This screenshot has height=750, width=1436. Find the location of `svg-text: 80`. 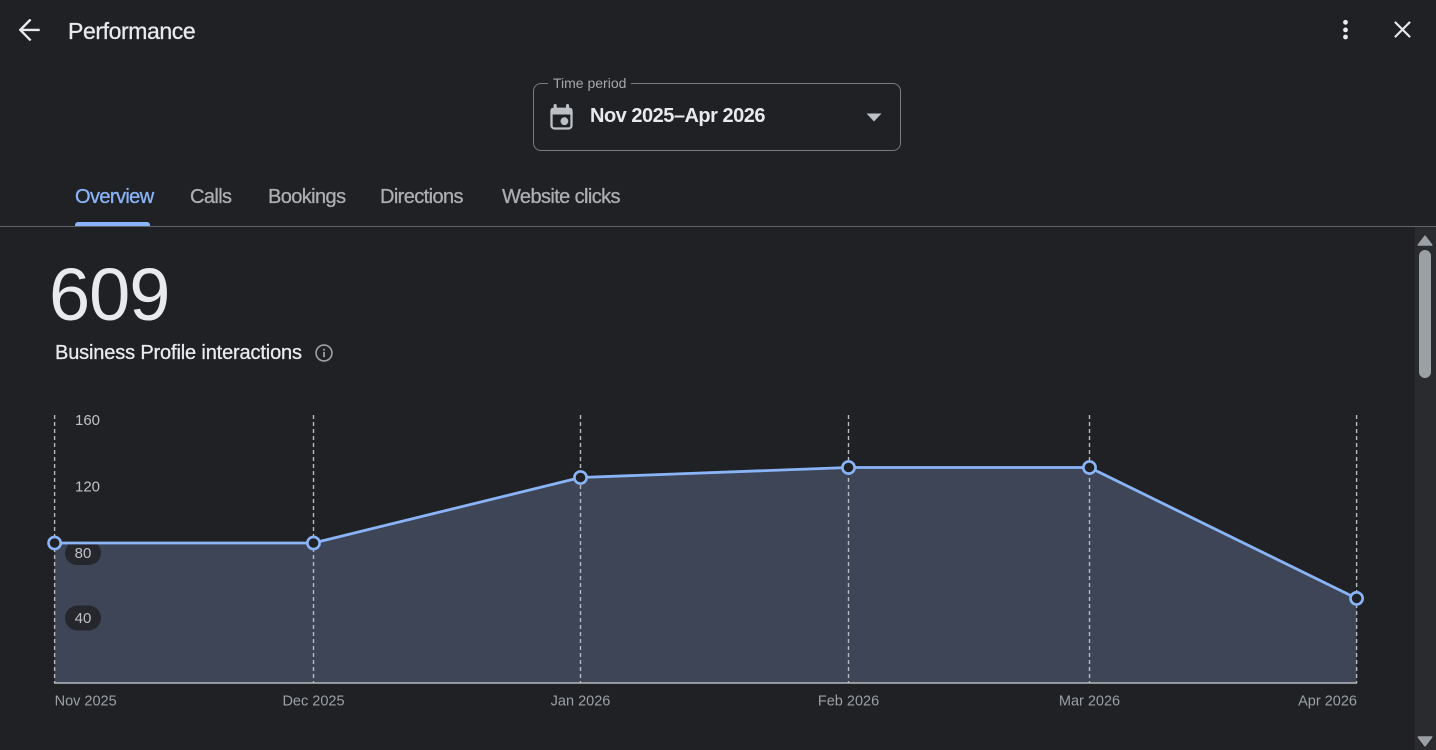

svg-text: 80 is located at coordinates (83, 553).